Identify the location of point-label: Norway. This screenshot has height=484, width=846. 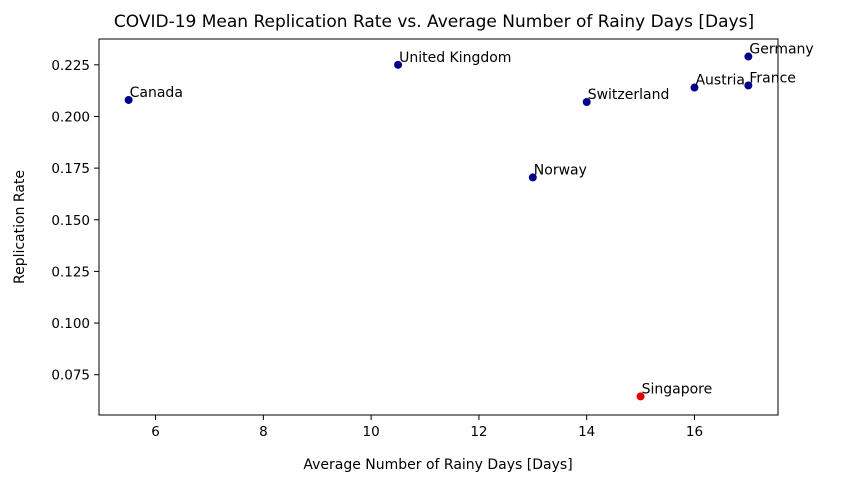
(560, 170).